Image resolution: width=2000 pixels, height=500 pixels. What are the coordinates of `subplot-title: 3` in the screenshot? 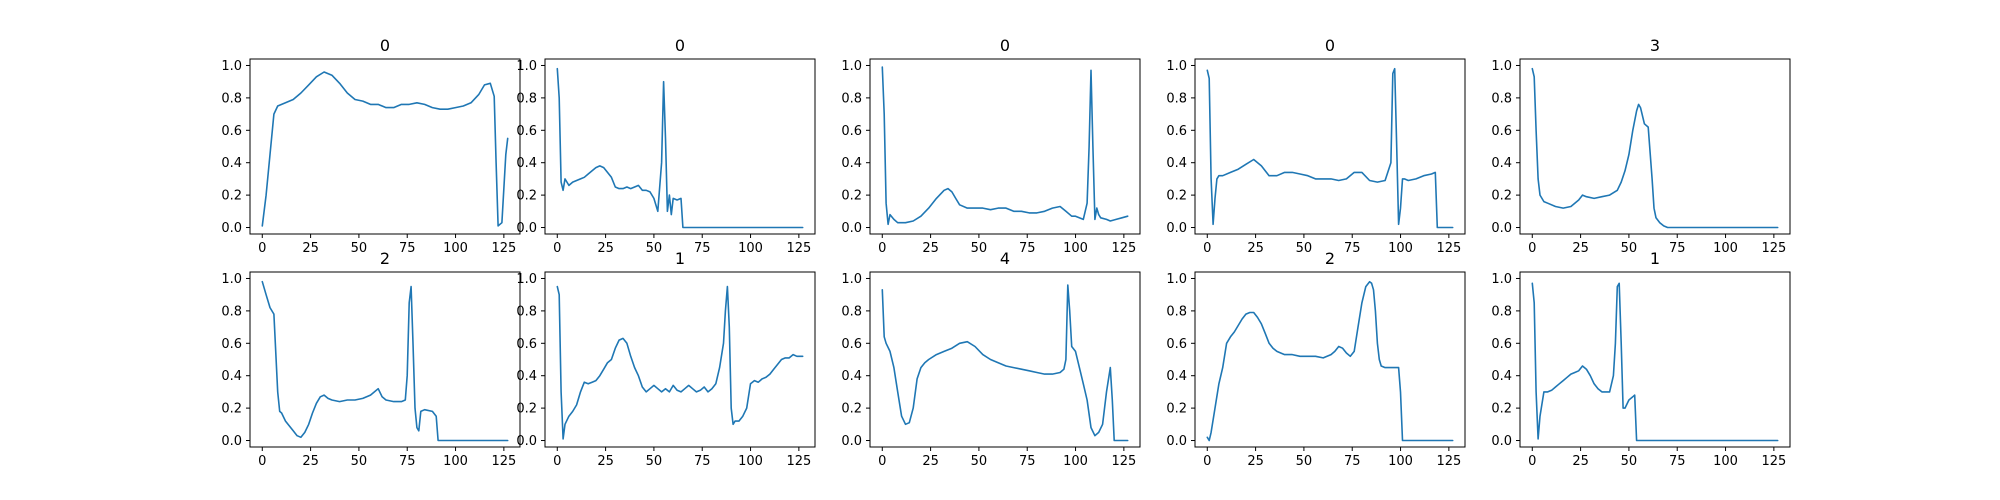 It's located at (1655, 45).